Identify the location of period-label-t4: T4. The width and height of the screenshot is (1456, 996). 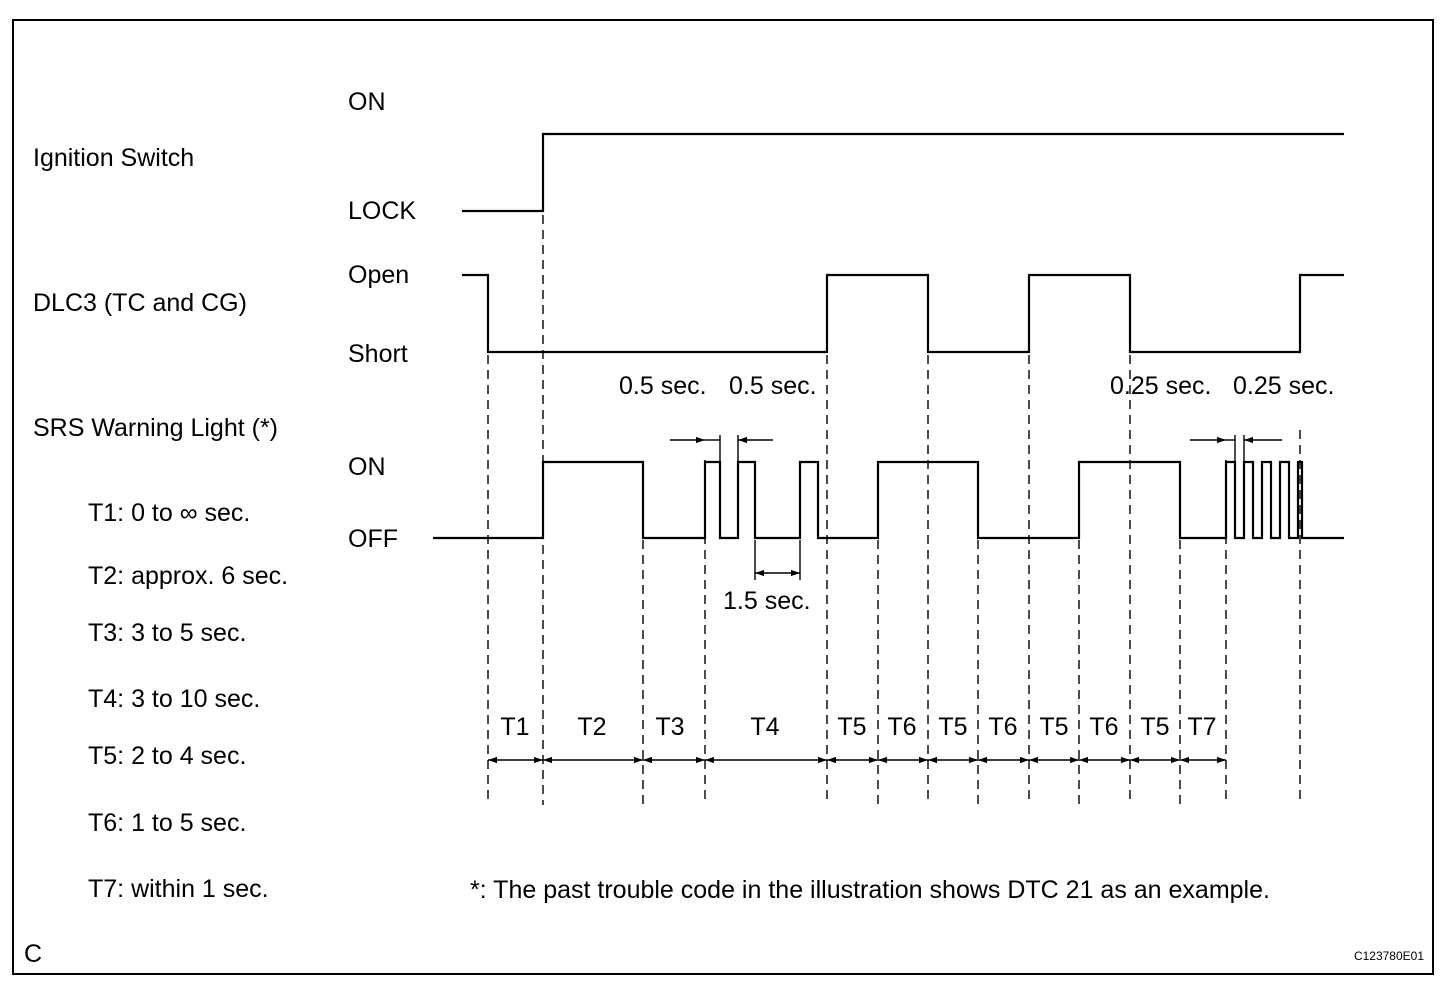
(764, 727).